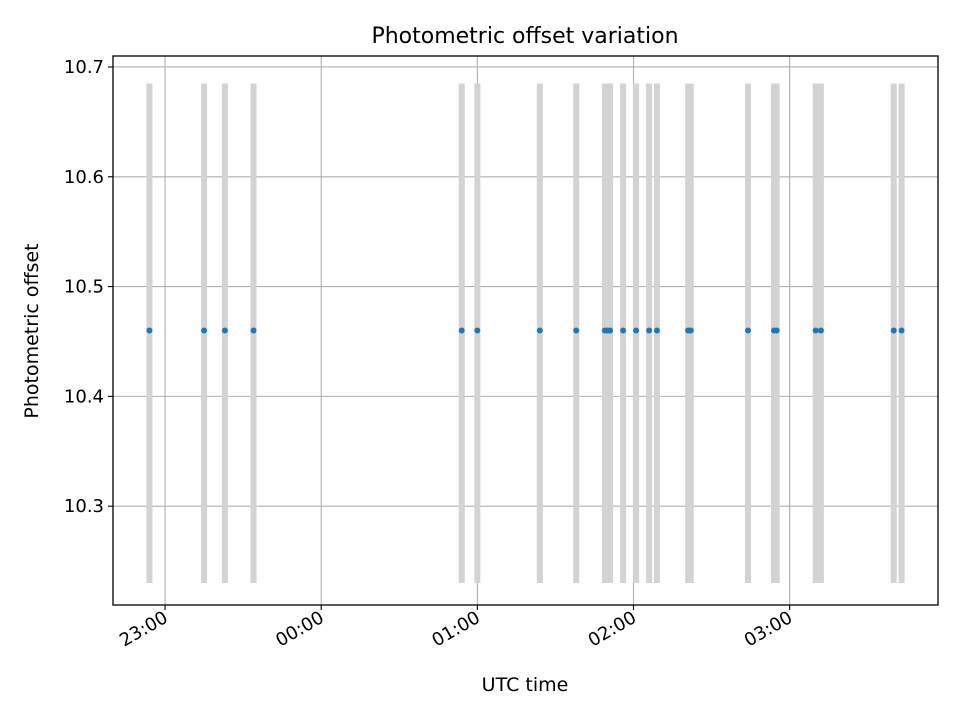 This screenshot has height=720, width=960. What do you see at coordinates (84, 67) in the screenshot?
I see `y-tick-label: 10.7` at bounding box center [84, 67].